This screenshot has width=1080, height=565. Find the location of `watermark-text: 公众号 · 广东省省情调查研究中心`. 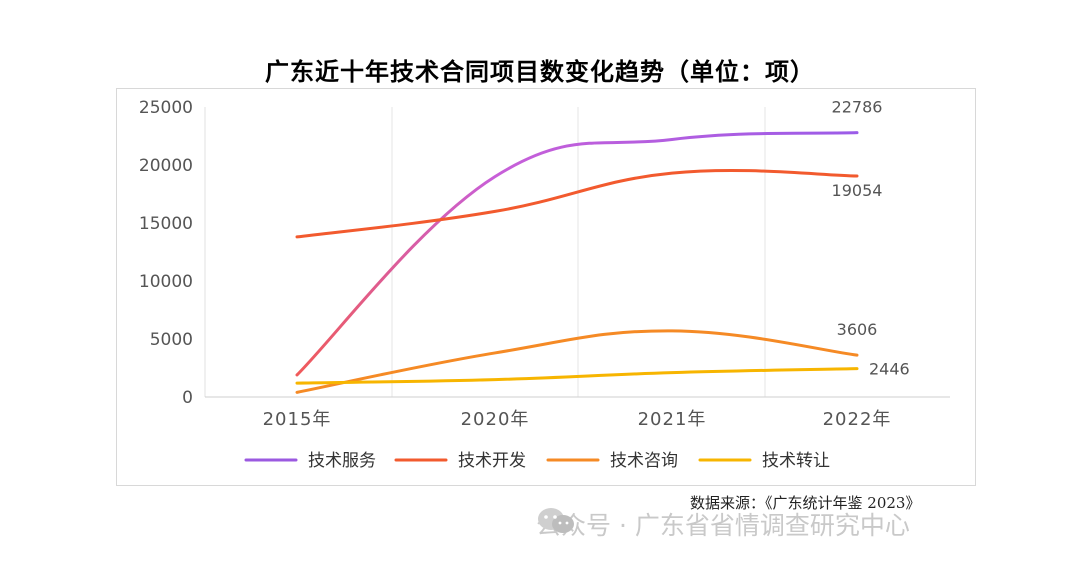

watermark-text: 公众号 · 广东省省情调查研究中心 is located at coordinates (723, 525).